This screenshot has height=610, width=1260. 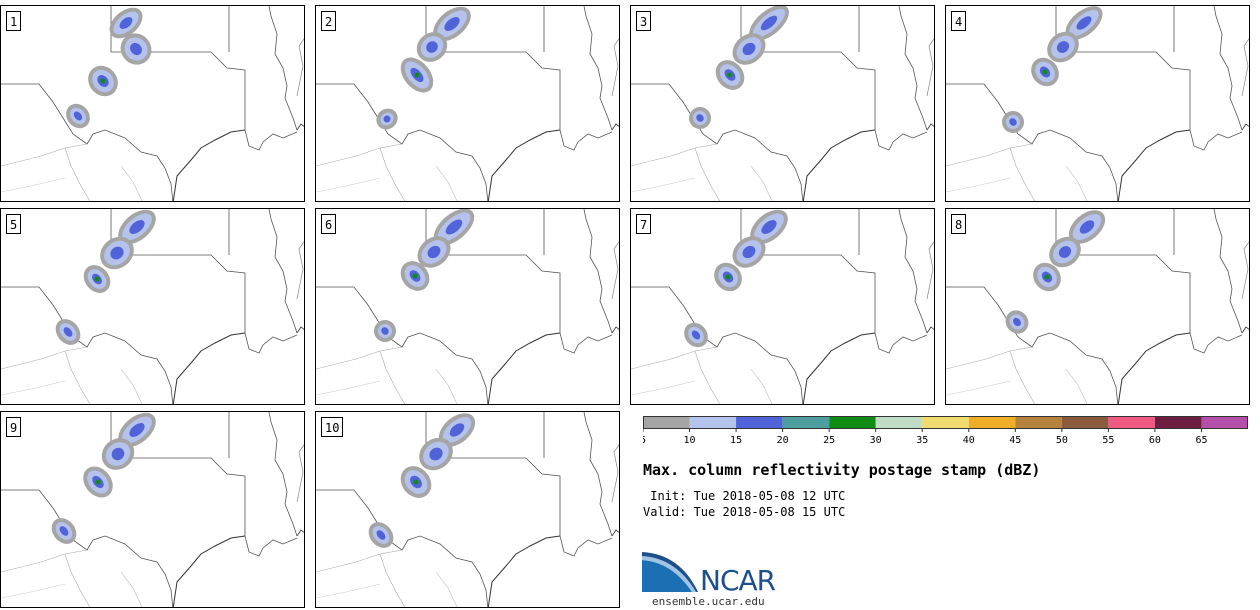 What do you see at coordinates (1108, 440) in the screenshot?
I see `colorbar-tick-label: 55` at bounding box center [1108, 440].